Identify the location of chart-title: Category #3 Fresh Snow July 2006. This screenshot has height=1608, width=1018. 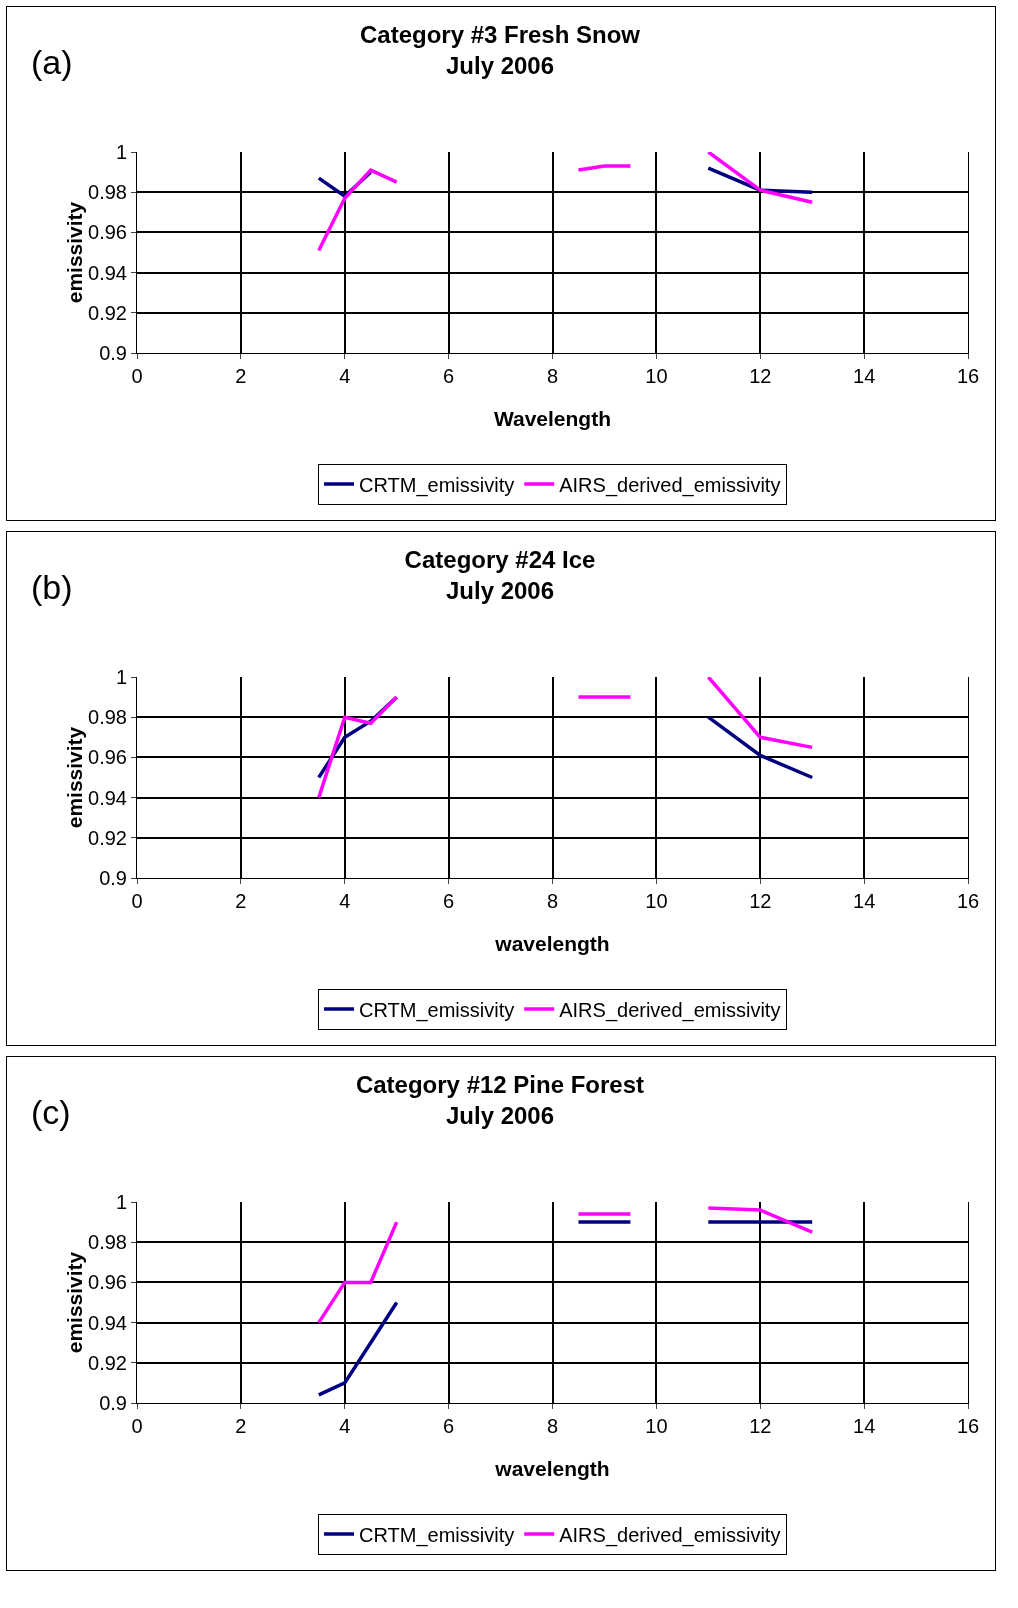
(500, 49).